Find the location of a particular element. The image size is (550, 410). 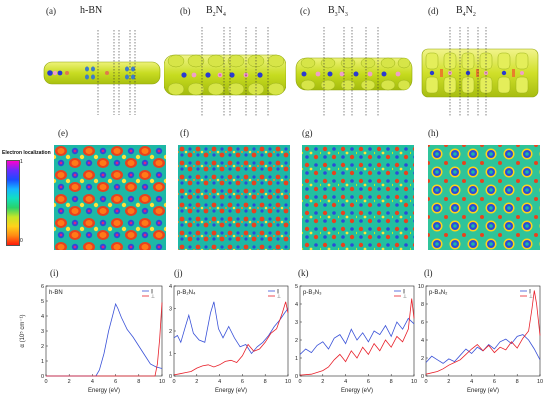

panel-d-title: B4N2 is located at coordinates (466, 11).